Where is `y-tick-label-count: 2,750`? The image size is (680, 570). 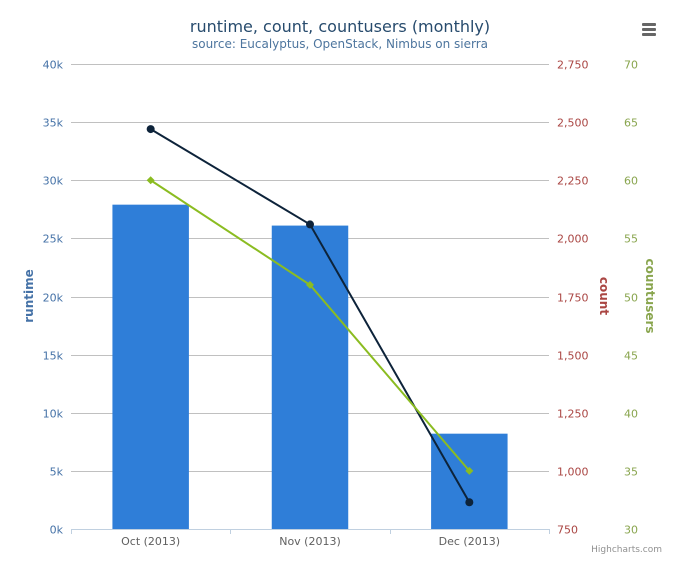 y-tick-label-count: 2,750 is located at coordinates (573, 65).